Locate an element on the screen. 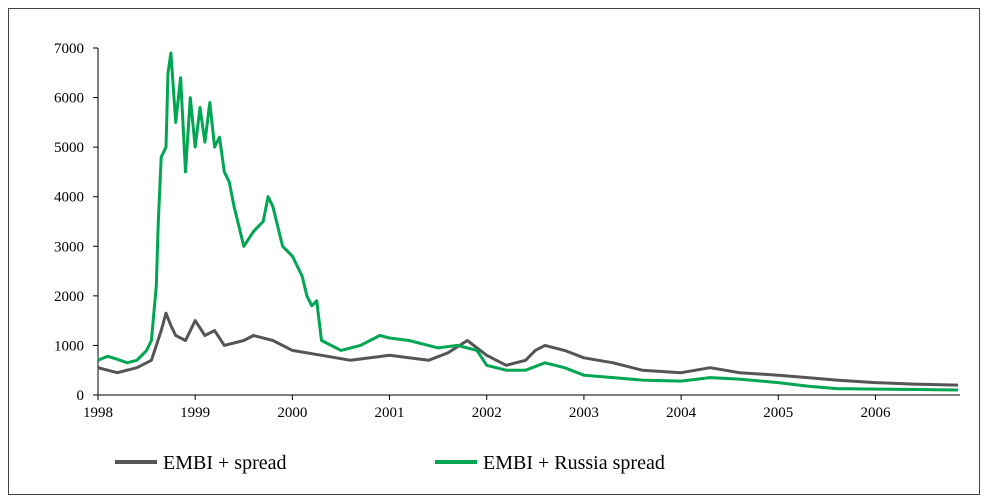  legend-label: EMBI + Russia spread is located at coordinates (574, 463).